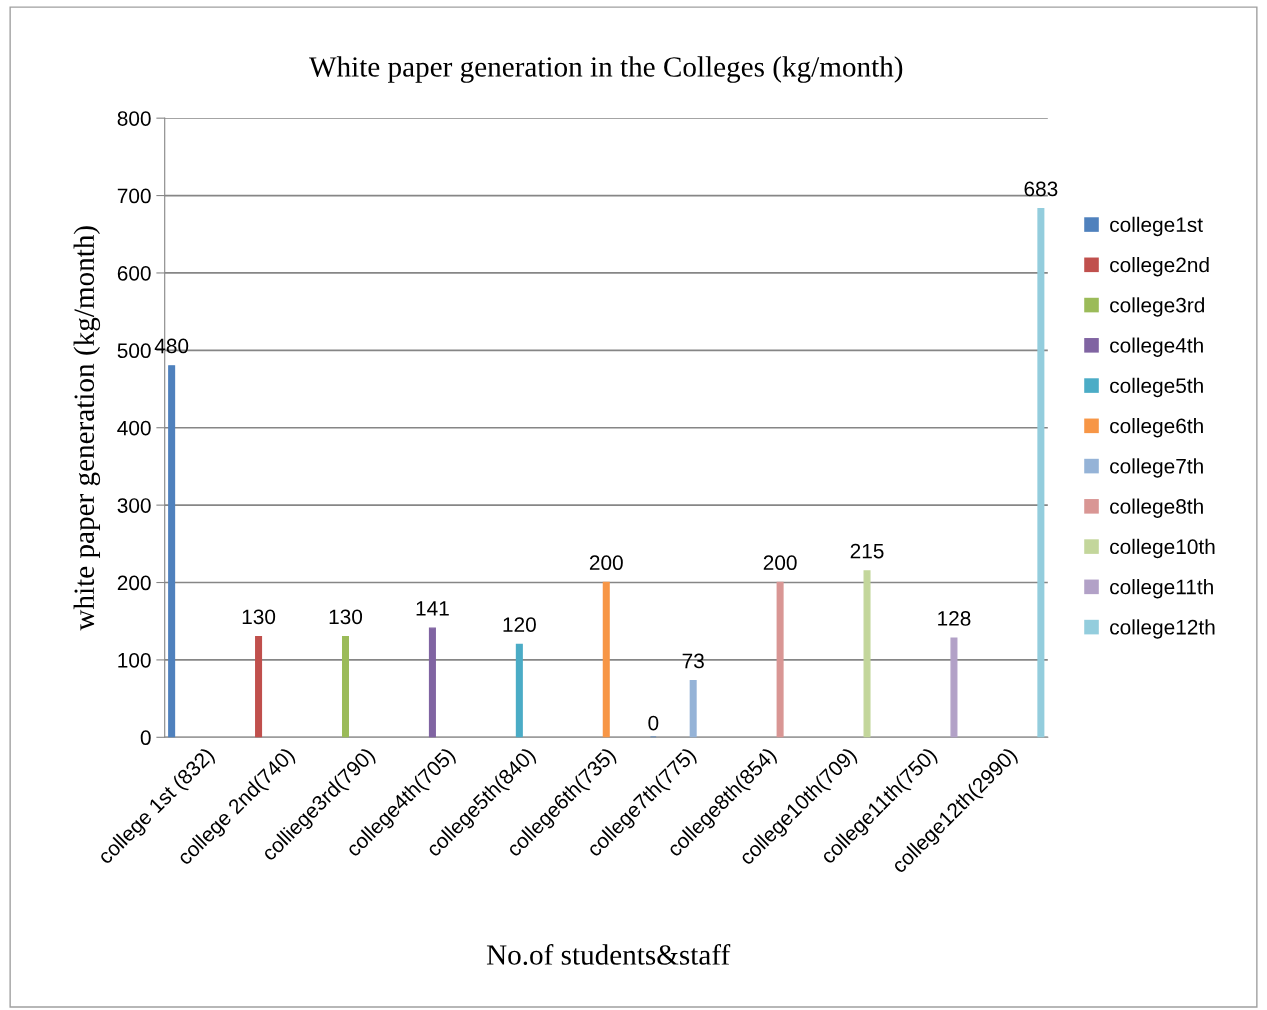  Describe the element at coordinates (1041, 189) in the screenshot. I see `data-label: 683` at that location.